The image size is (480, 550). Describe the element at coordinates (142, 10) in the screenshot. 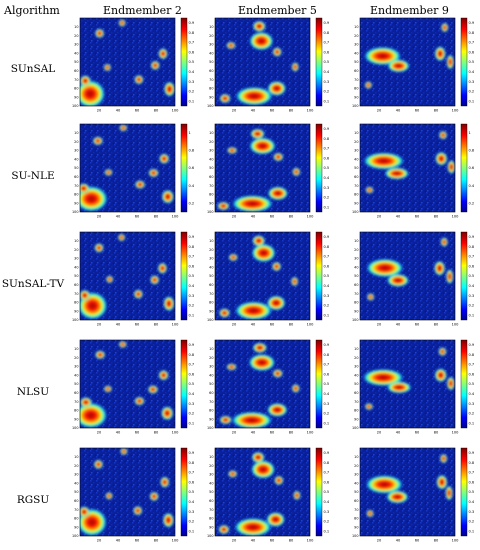

I see `header-endmember-2: Endmember 2` at that location.